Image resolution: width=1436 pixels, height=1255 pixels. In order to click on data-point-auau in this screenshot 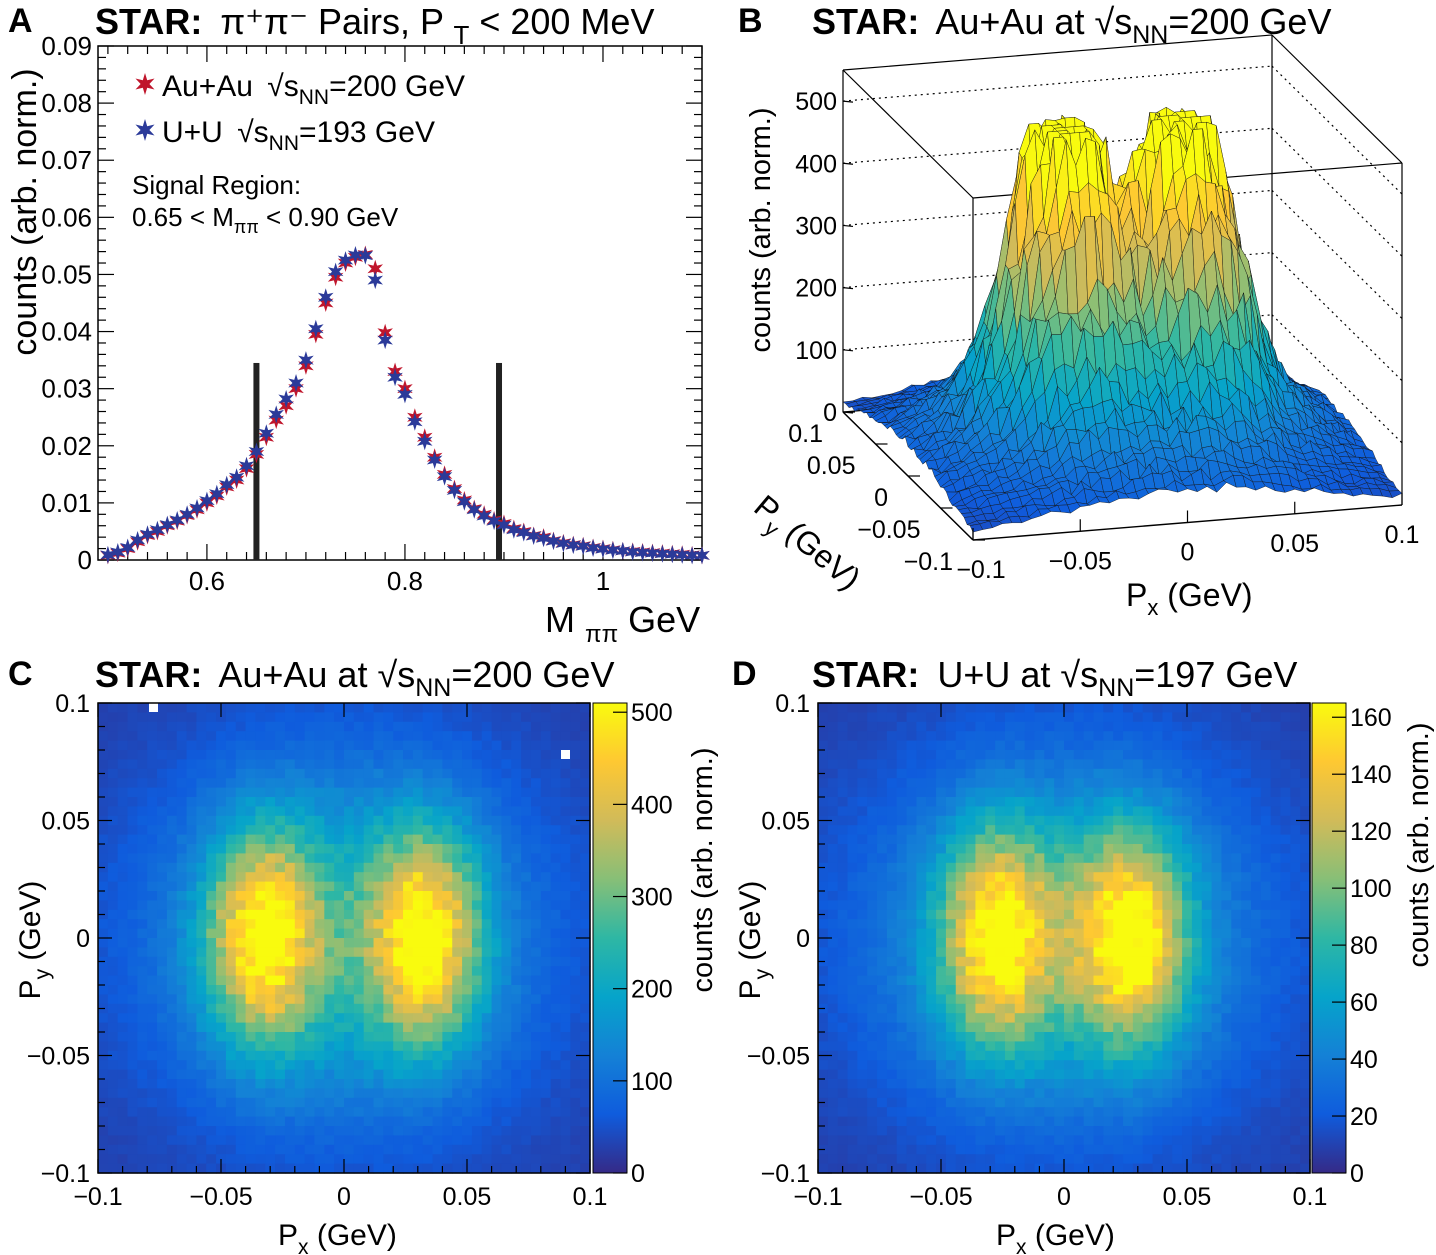, I will do `click(375, 268)`.